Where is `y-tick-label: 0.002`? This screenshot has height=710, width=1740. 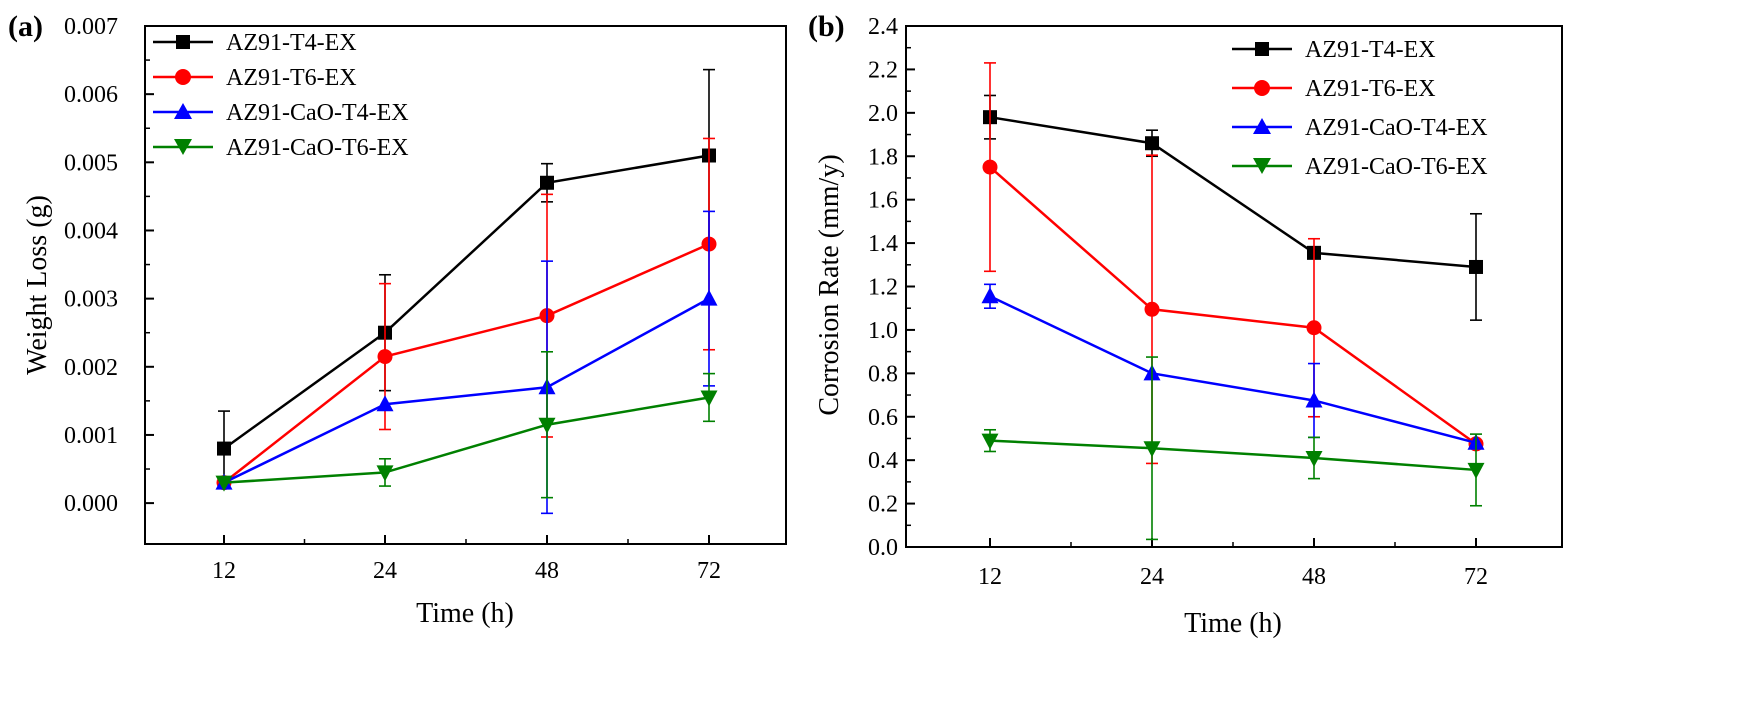
y-tick-label: 0.002 is located at coordinates (91, 368).